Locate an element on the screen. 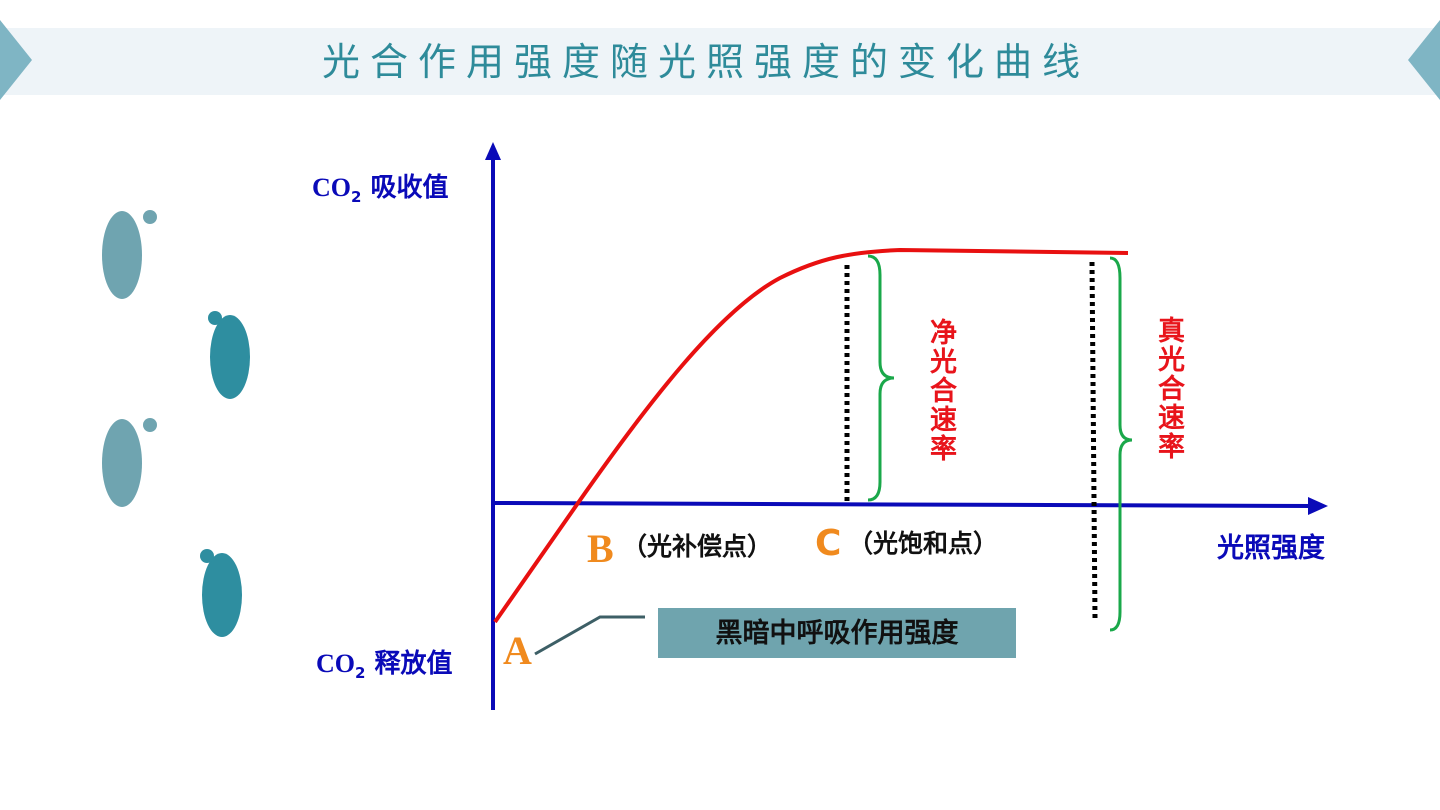  box-label: 黑暗中呼吸作用强度 is located at coordinates (837, 633).